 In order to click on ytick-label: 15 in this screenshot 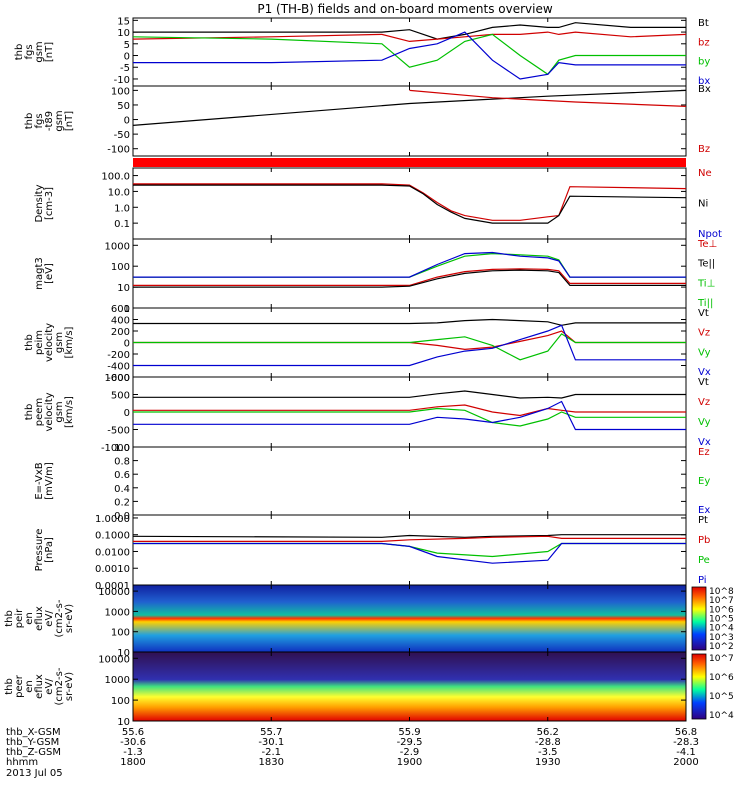, I will do `click(123, 21)`.